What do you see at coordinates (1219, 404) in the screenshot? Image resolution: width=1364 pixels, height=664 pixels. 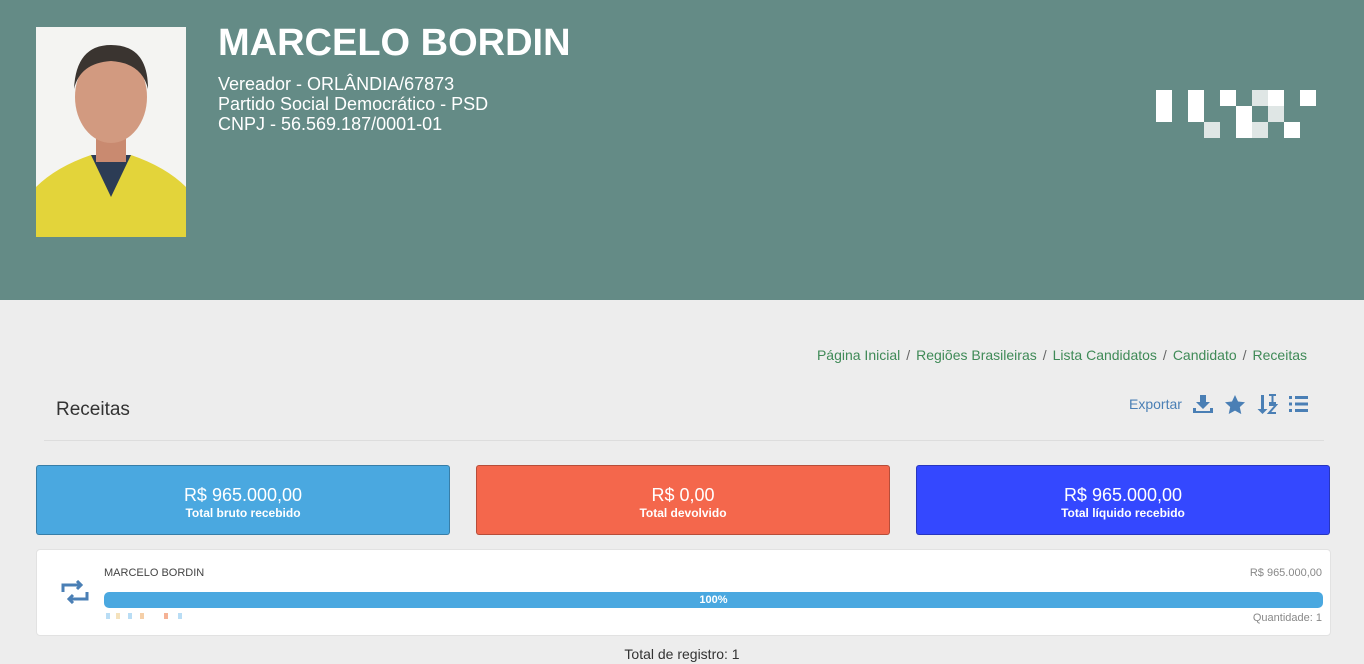 I see `toolbar: Exportar` at bounding box center [1219, 404].